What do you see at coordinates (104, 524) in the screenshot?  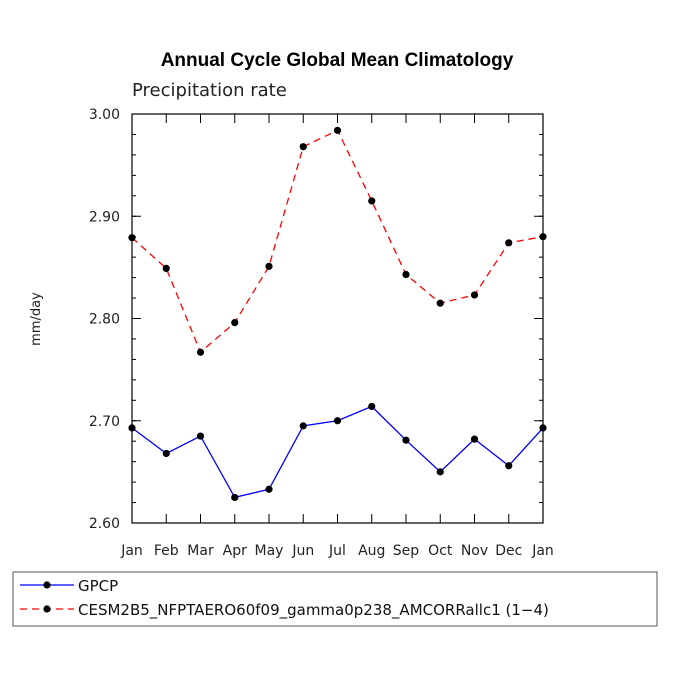 I see `y-tick-label: 2.60` at bounding box center [104, 524].